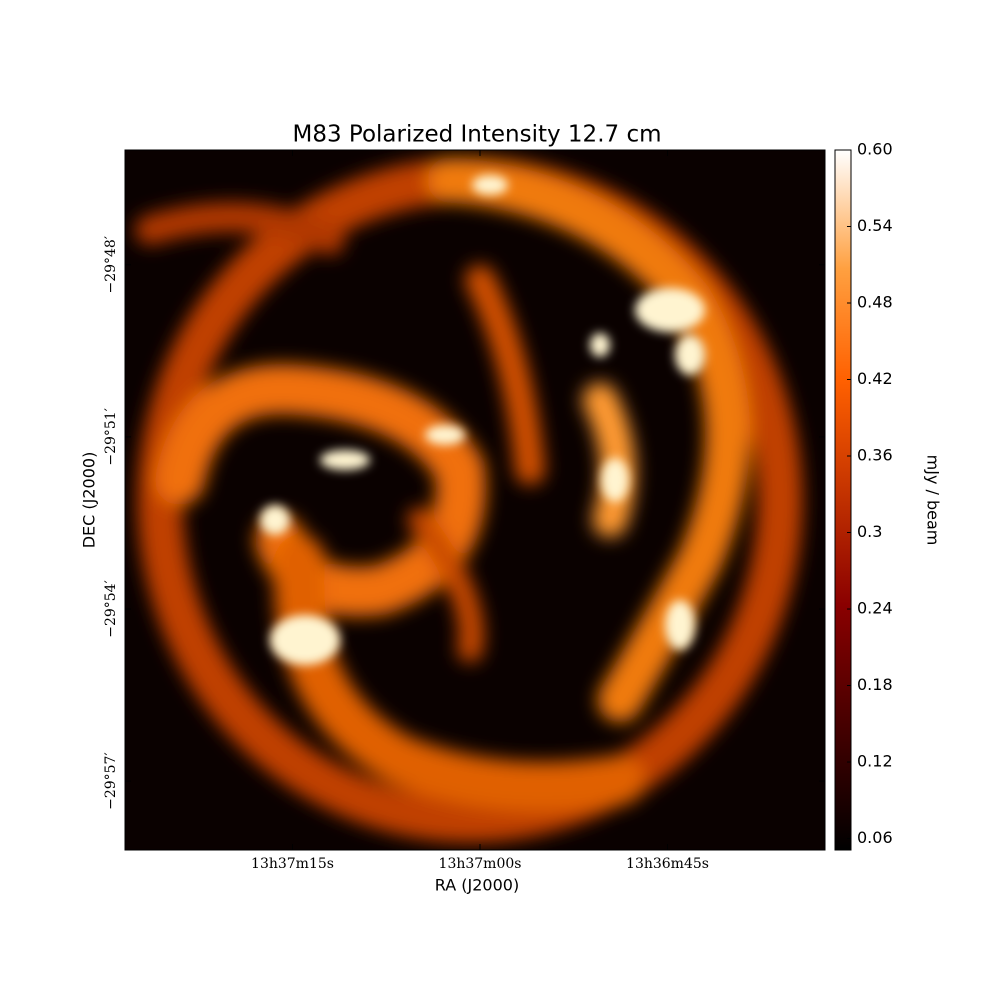 Image resolution: width=999 pixels, height=999 pixels. I want to click on colorbar-tick-label: 0.24, so click(875, 608).